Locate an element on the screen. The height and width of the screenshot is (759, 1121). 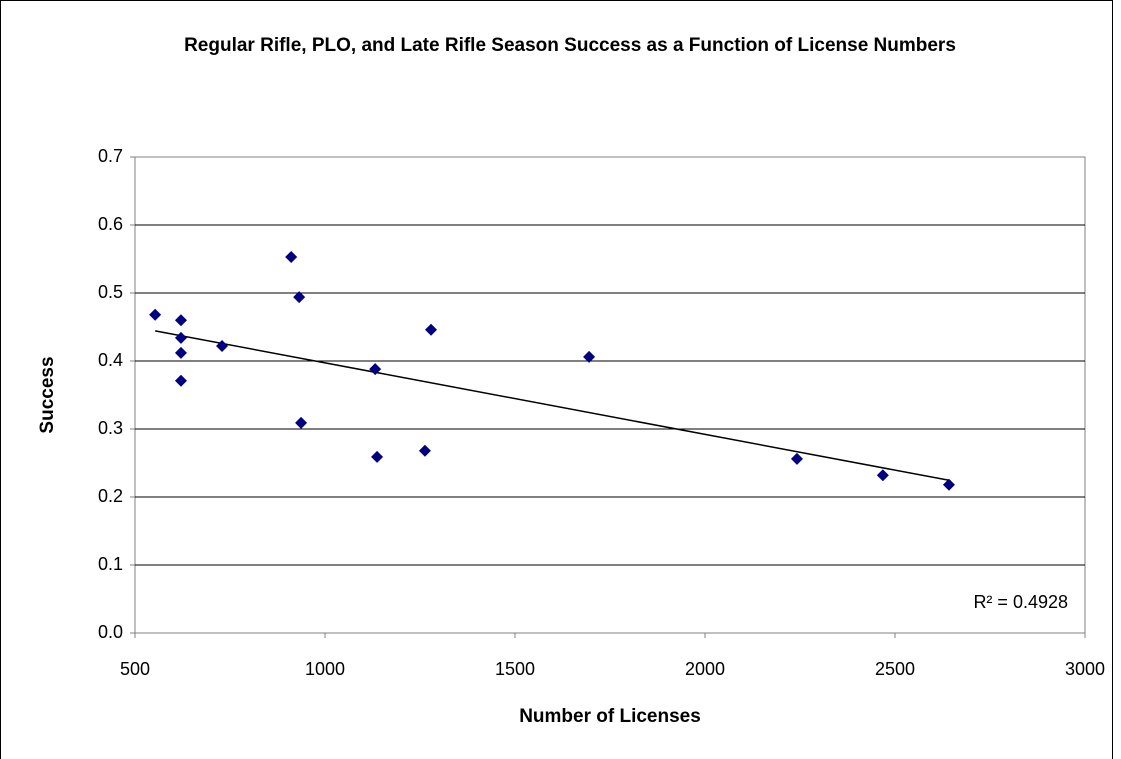
trendline is located at coordinates (552, 406).